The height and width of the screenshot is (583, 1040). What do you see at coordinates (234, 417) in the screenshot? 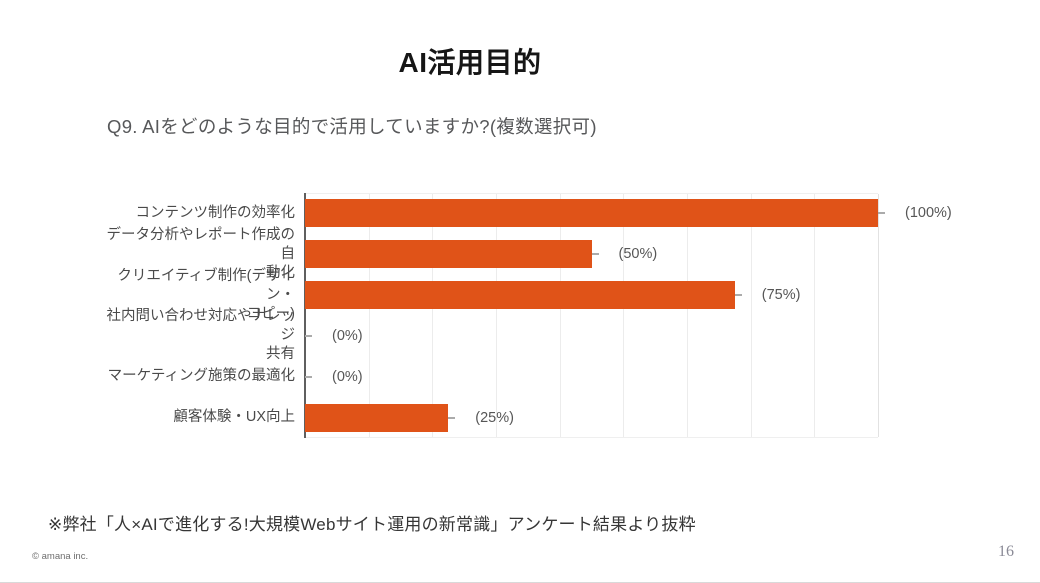
I see `category-label: 顧客体験・UX向上` at bounding box center [234, 417].